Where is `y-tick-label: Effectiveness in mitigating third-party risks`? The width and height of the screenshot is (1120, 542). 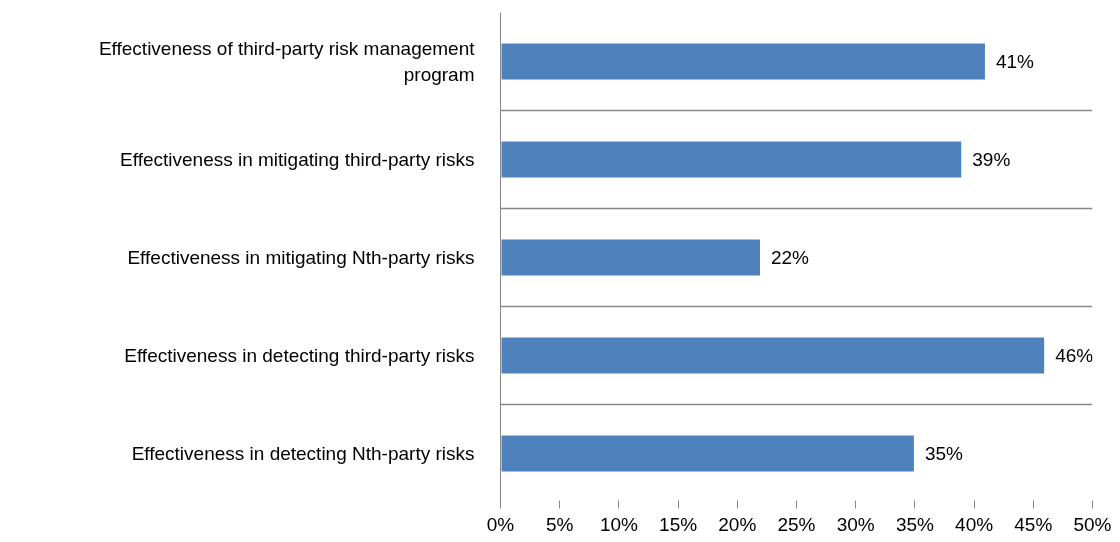
y-tick-label: Effectiveness in mitigating third-party risks is located at coordinates (297, 159).